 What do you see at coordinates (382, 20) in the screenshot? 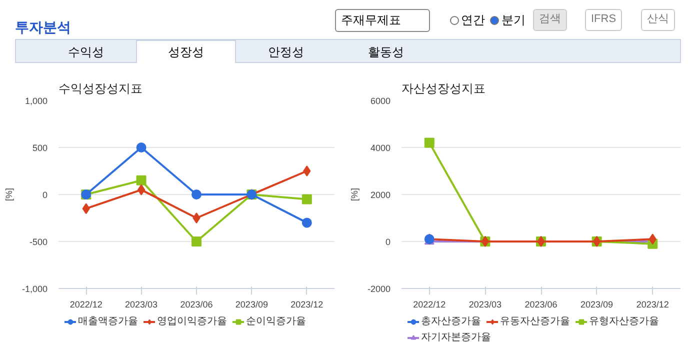
I see `text: 주재무제표` at bounding box center [382, 20].